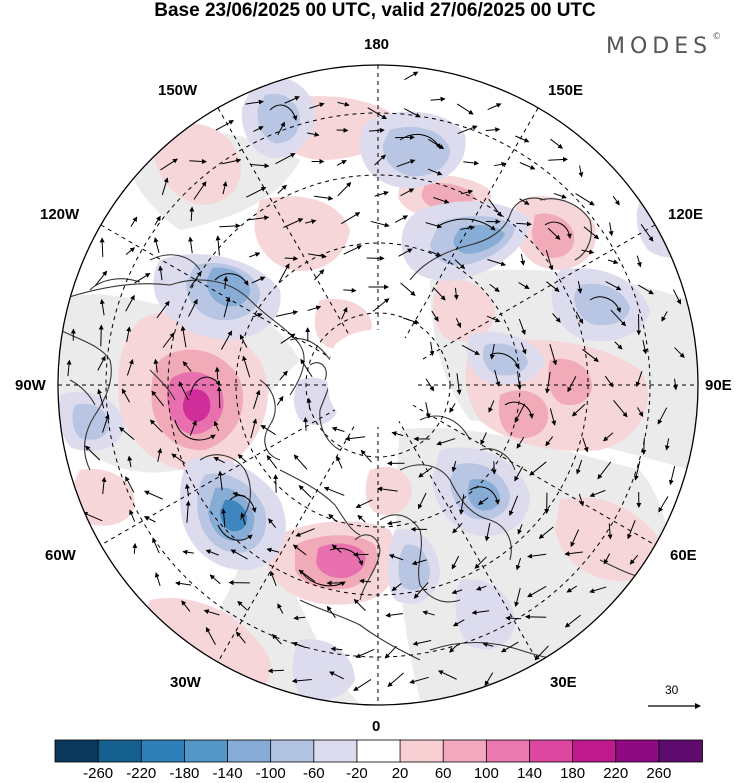  Describe the element at coordinates (373, 378) in the screenshot. I see `polar-cap` at that location.